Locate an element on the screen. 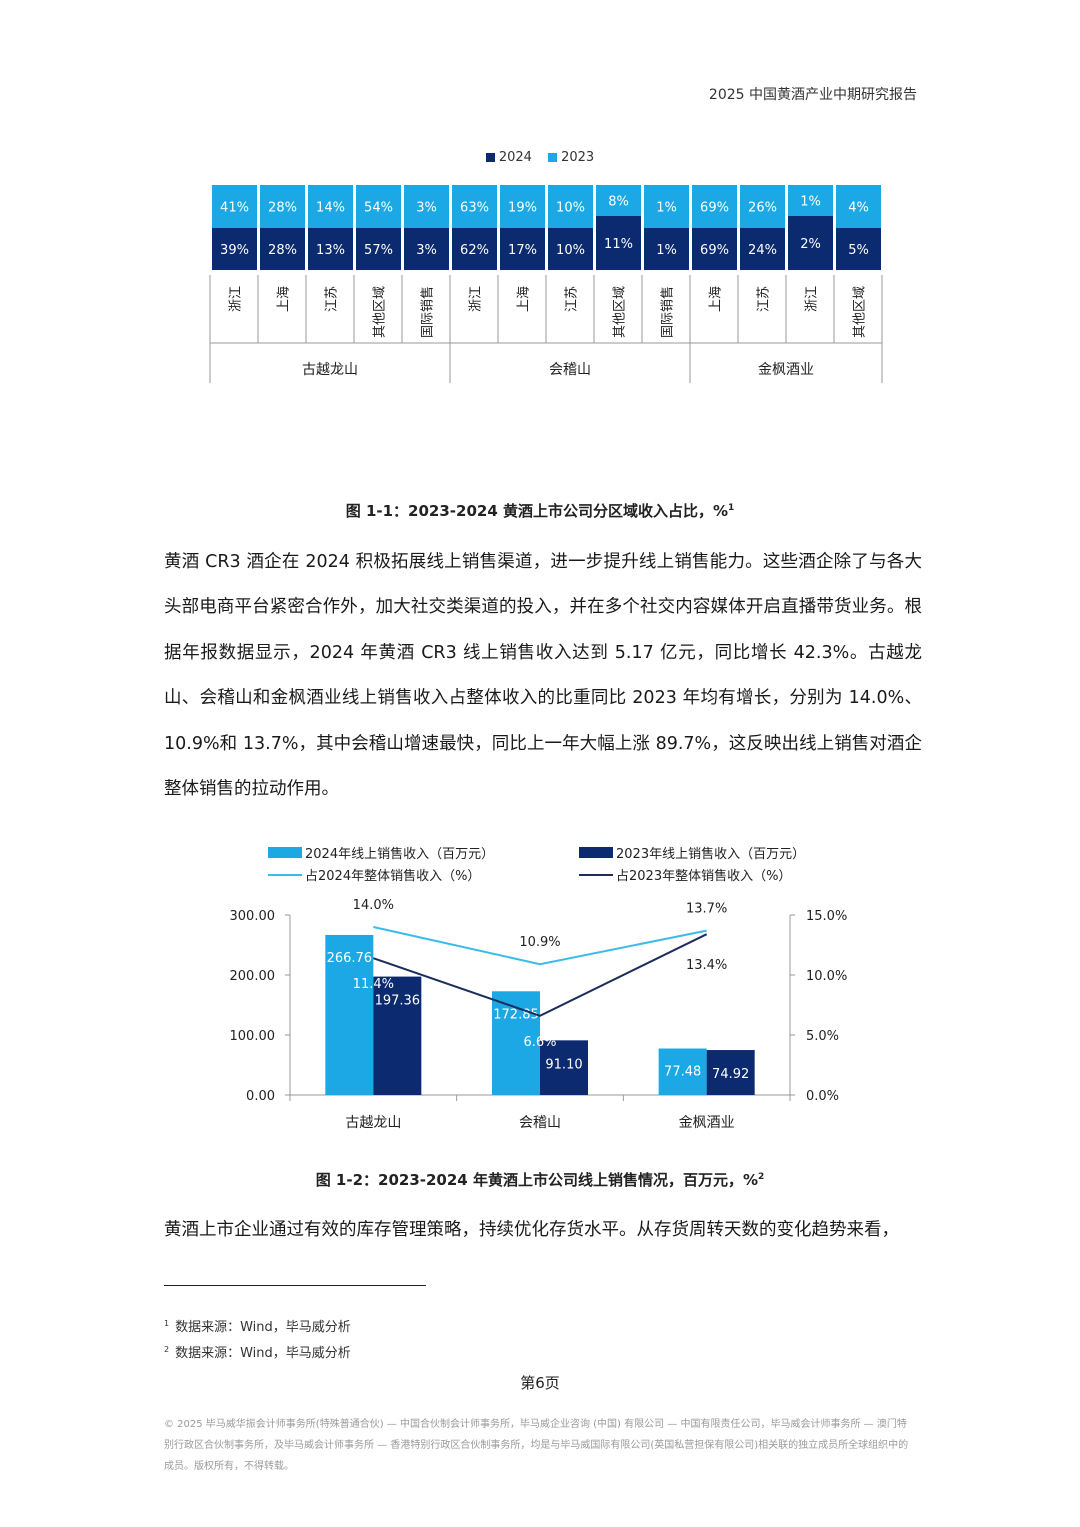 This screenshot has width=1080, height=1527. footnote-1-text: 数据来源：Wind，毕马威分析 is located at coordinates (263, 1327).